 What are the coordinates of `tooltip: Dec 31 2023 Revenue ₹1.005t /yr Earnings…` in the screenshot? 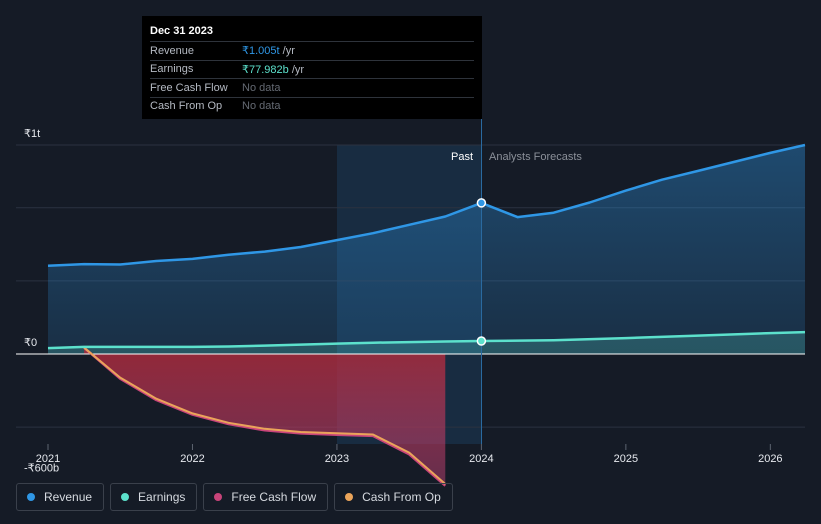 It's located at (312, 67).